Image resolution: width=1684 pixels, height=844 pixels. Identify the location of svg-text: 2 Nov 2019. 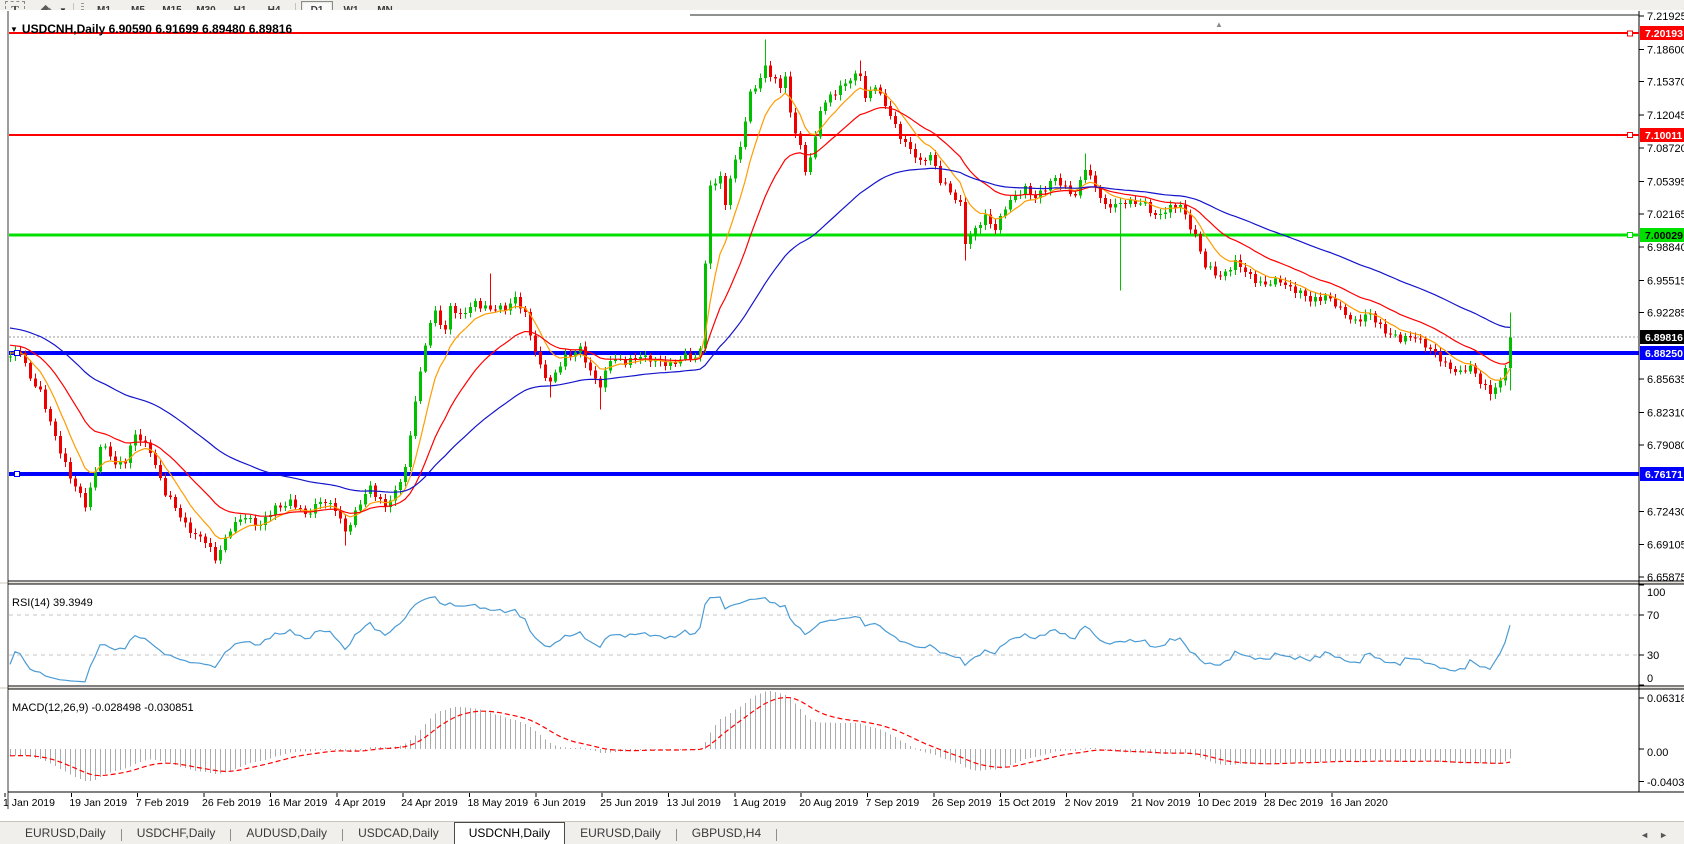
(1092, 803).